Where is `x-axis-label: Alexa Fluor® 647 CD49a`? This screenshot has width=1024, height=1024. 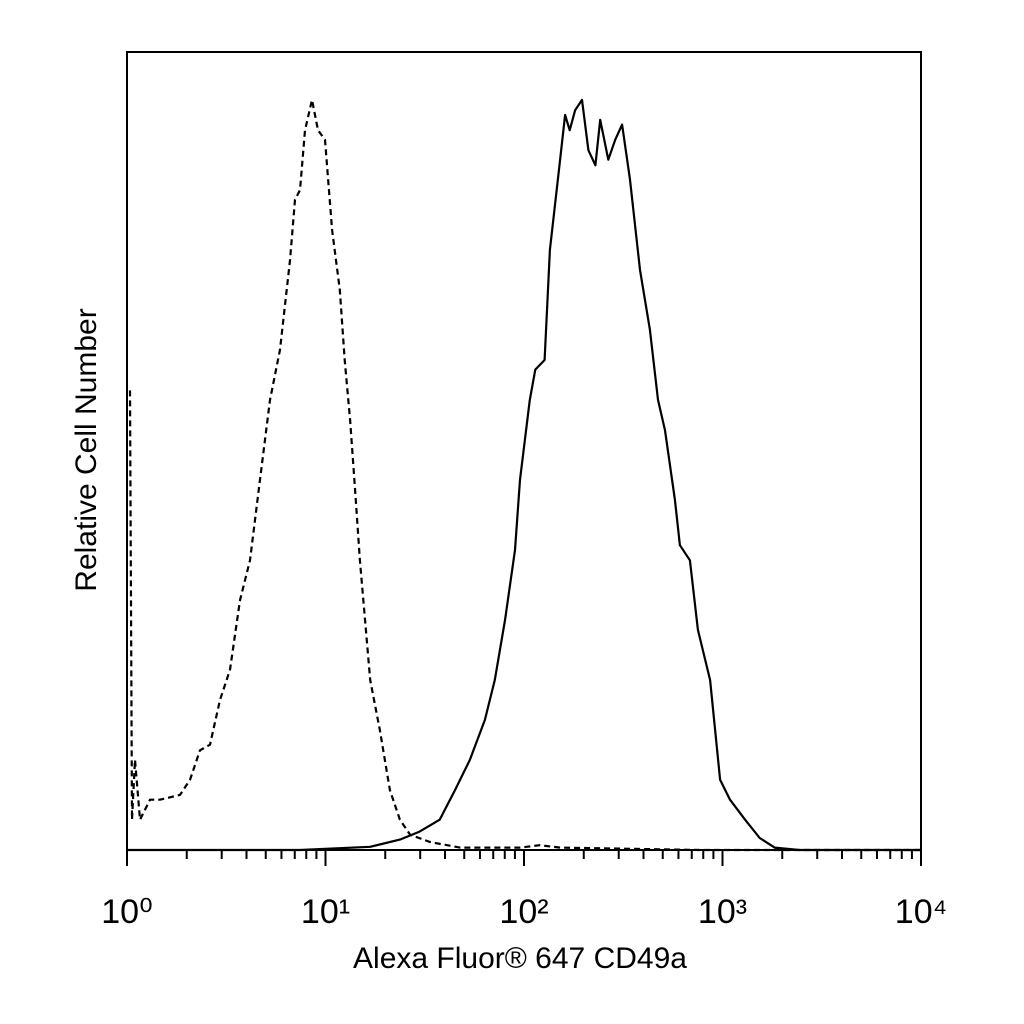 x-axis-label: Alexa Fluor® 647 CD49a is located at coordinates (520, 958).